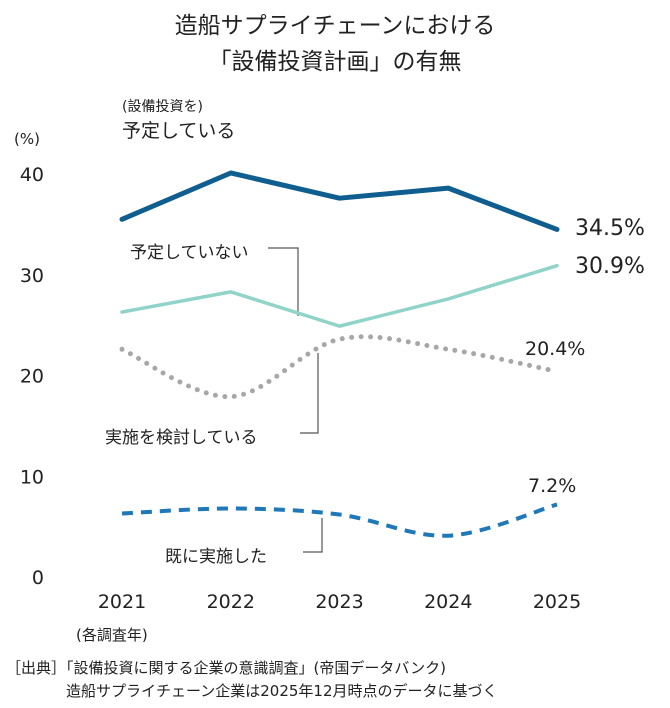  I want to click on x-tick-label: 2024, so click(448, 602).